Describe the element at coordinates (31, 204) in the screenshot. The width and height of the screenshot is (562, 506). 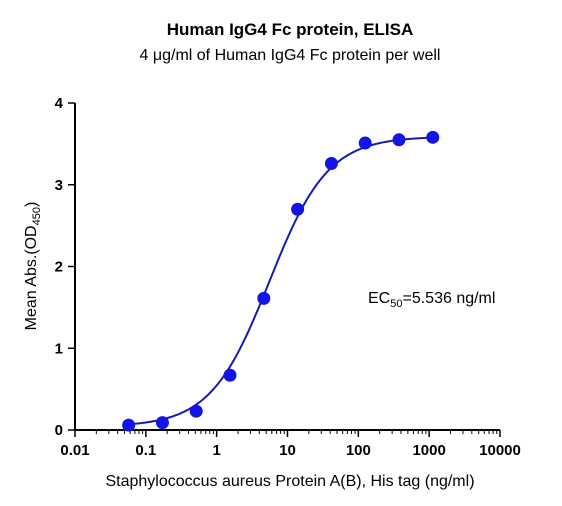
I see `y-axis-label-close: )` at that location.